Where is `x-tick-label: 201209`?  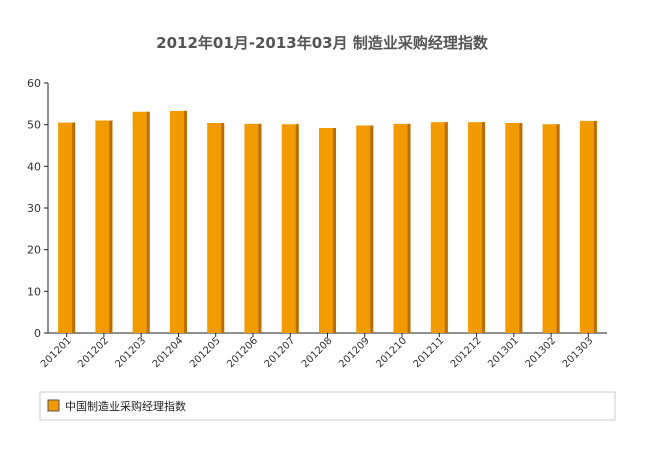
x-tick-label: 201209 is located at coordinates (354, 352).